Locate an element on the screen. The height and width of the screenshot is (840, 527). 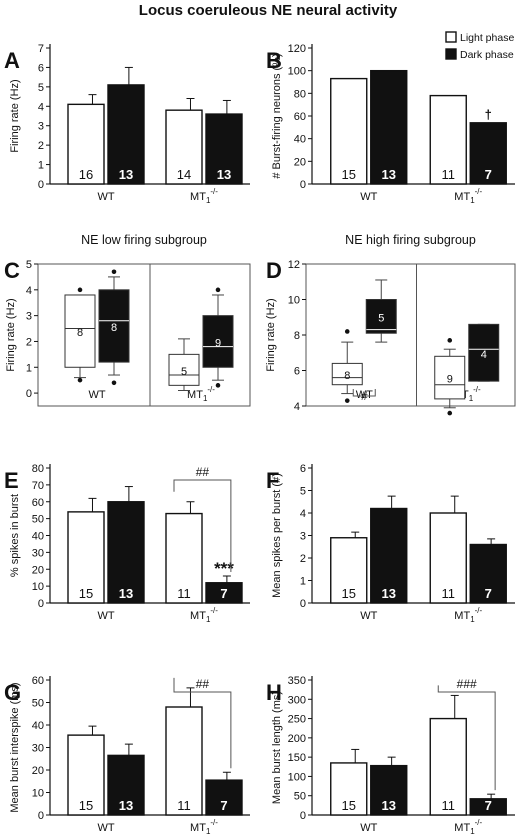
plot-frame is located at coordinates (144, 335).